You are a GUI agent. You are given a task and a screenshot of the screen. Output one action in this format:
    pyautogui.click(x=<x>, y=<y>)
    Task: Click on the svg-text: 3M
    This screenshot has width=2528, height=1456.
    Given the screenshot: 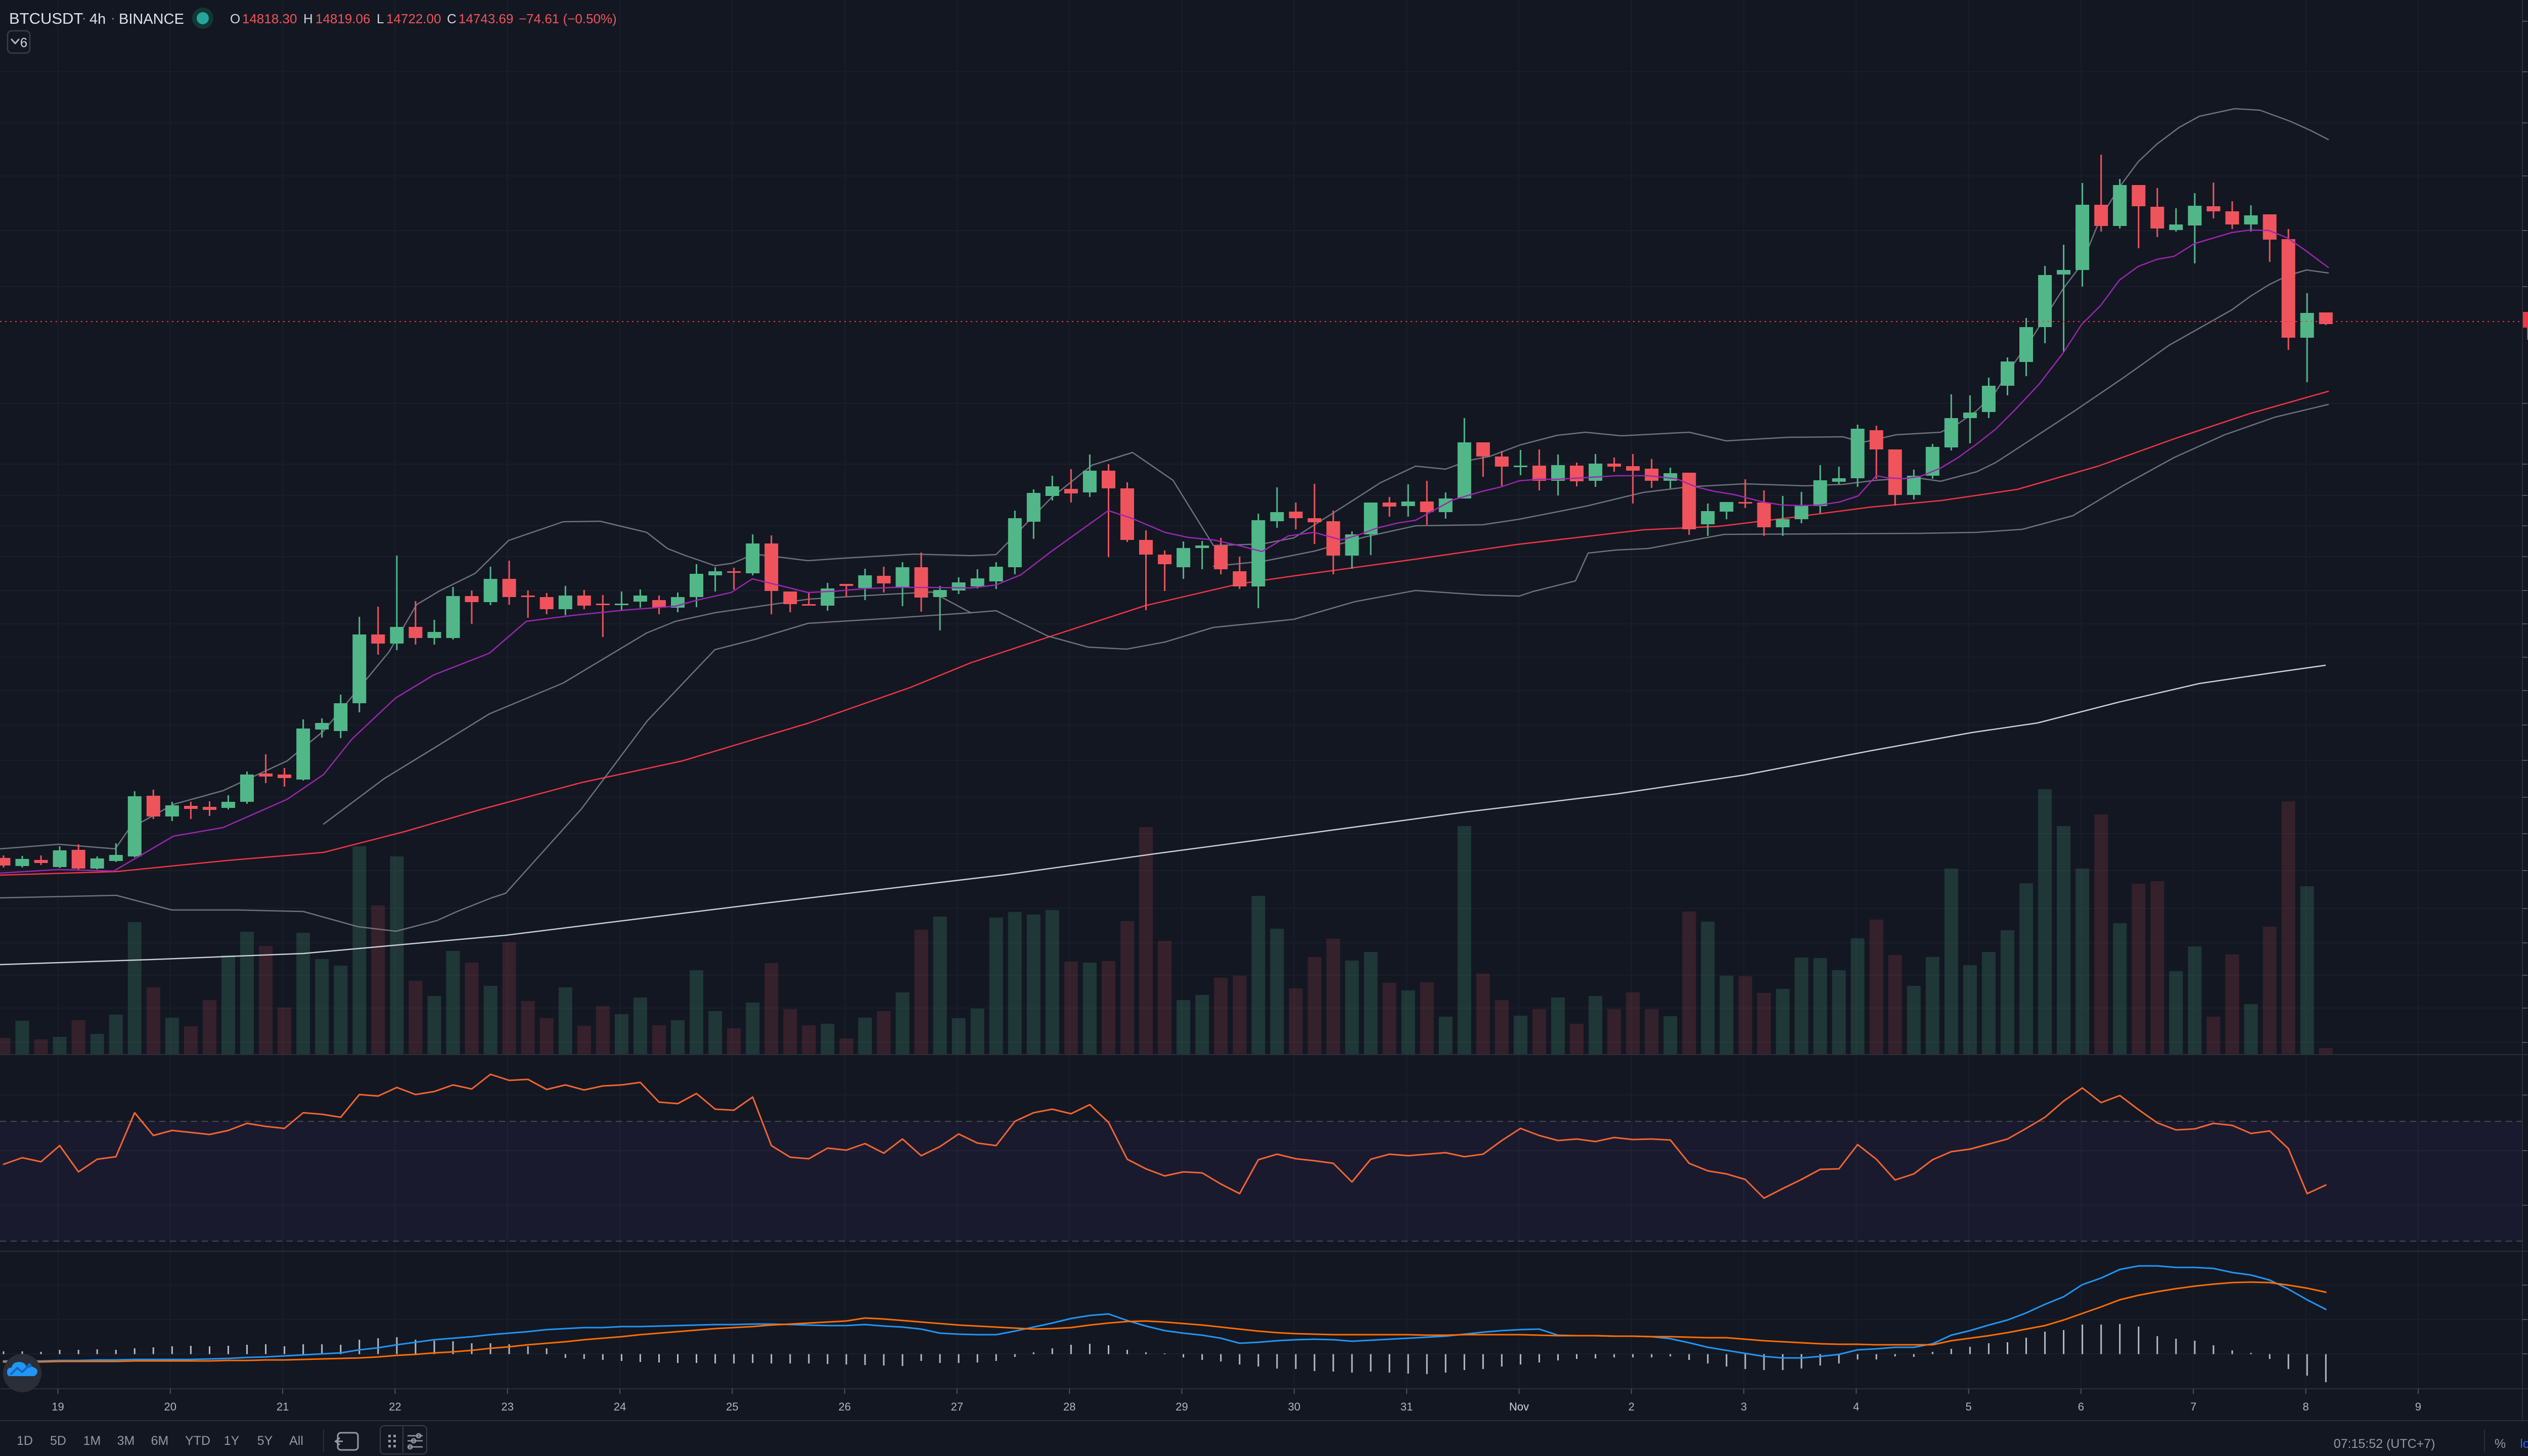 What is the action you would take?
    pyautogui.click(x=126, y=1441)
    